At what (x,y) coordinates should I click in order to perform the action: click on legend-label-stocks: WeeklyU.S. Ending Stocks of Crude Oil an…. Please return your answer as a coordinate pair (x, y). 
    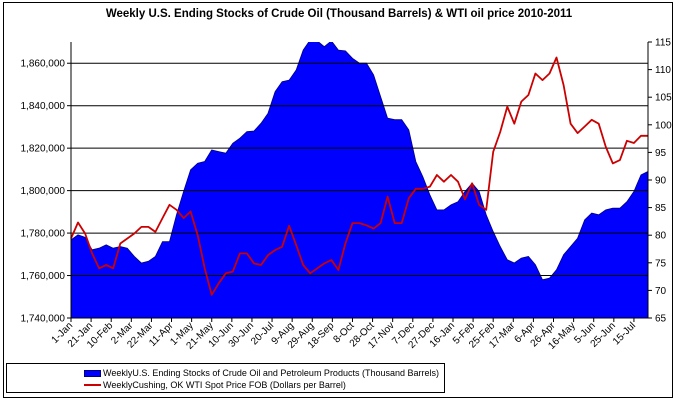
    Looking at the image, I should click on (271, 373).